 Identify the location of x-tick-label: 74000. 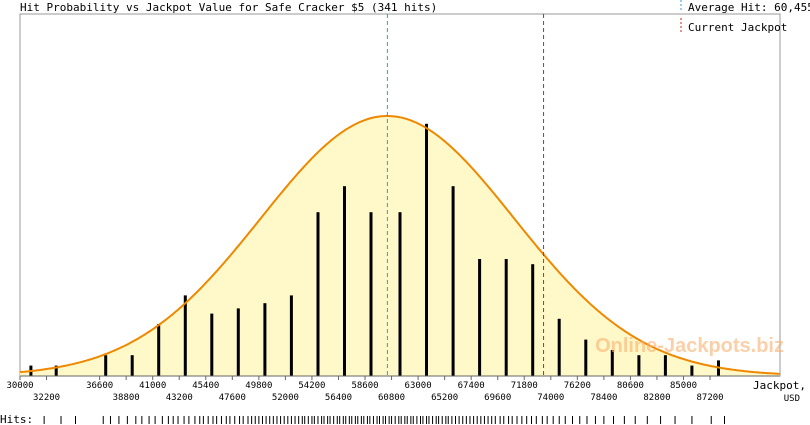
(550, 398).